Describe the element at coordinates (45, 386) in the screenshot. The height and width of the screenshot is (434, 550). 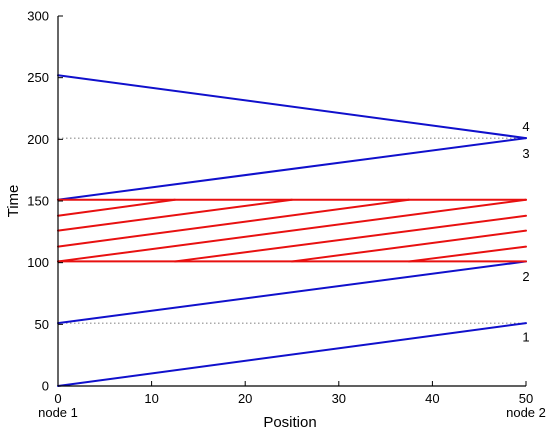
I see `y-tick-label-0: 0` at that location.